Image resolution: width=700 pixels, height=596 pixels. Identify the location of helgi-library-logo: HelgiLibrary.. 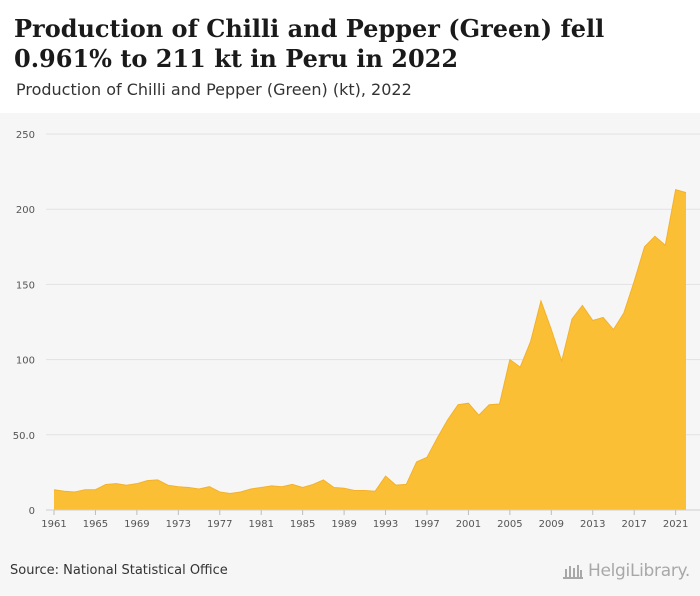
(626, 571).